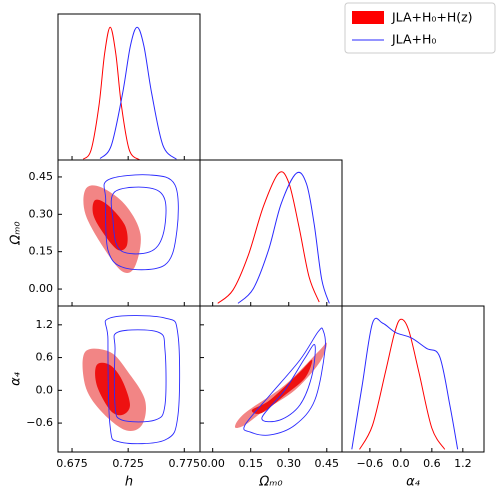  What do you see at coordinates (368, 17) in the screenshot?
I see `legend-swatch` at bounding box center [368, 17].